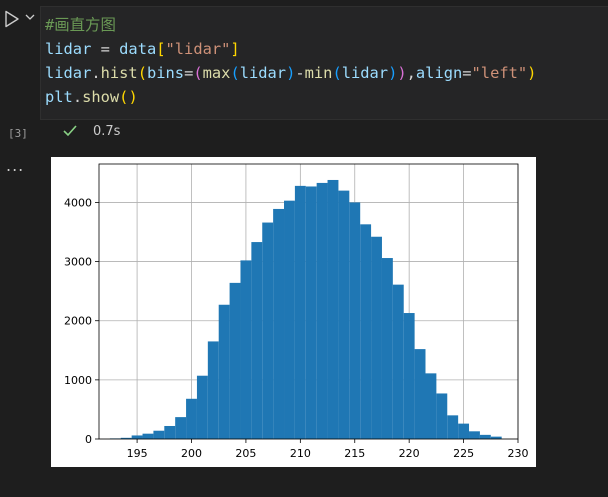  I want to click on x-tick-label: 225, so click(463, 453).